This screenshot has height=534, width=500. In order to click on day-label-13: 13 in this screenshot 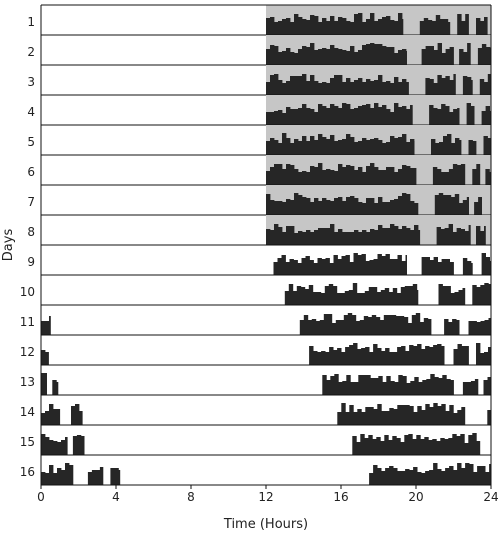, I will do `click(27, 382)`.